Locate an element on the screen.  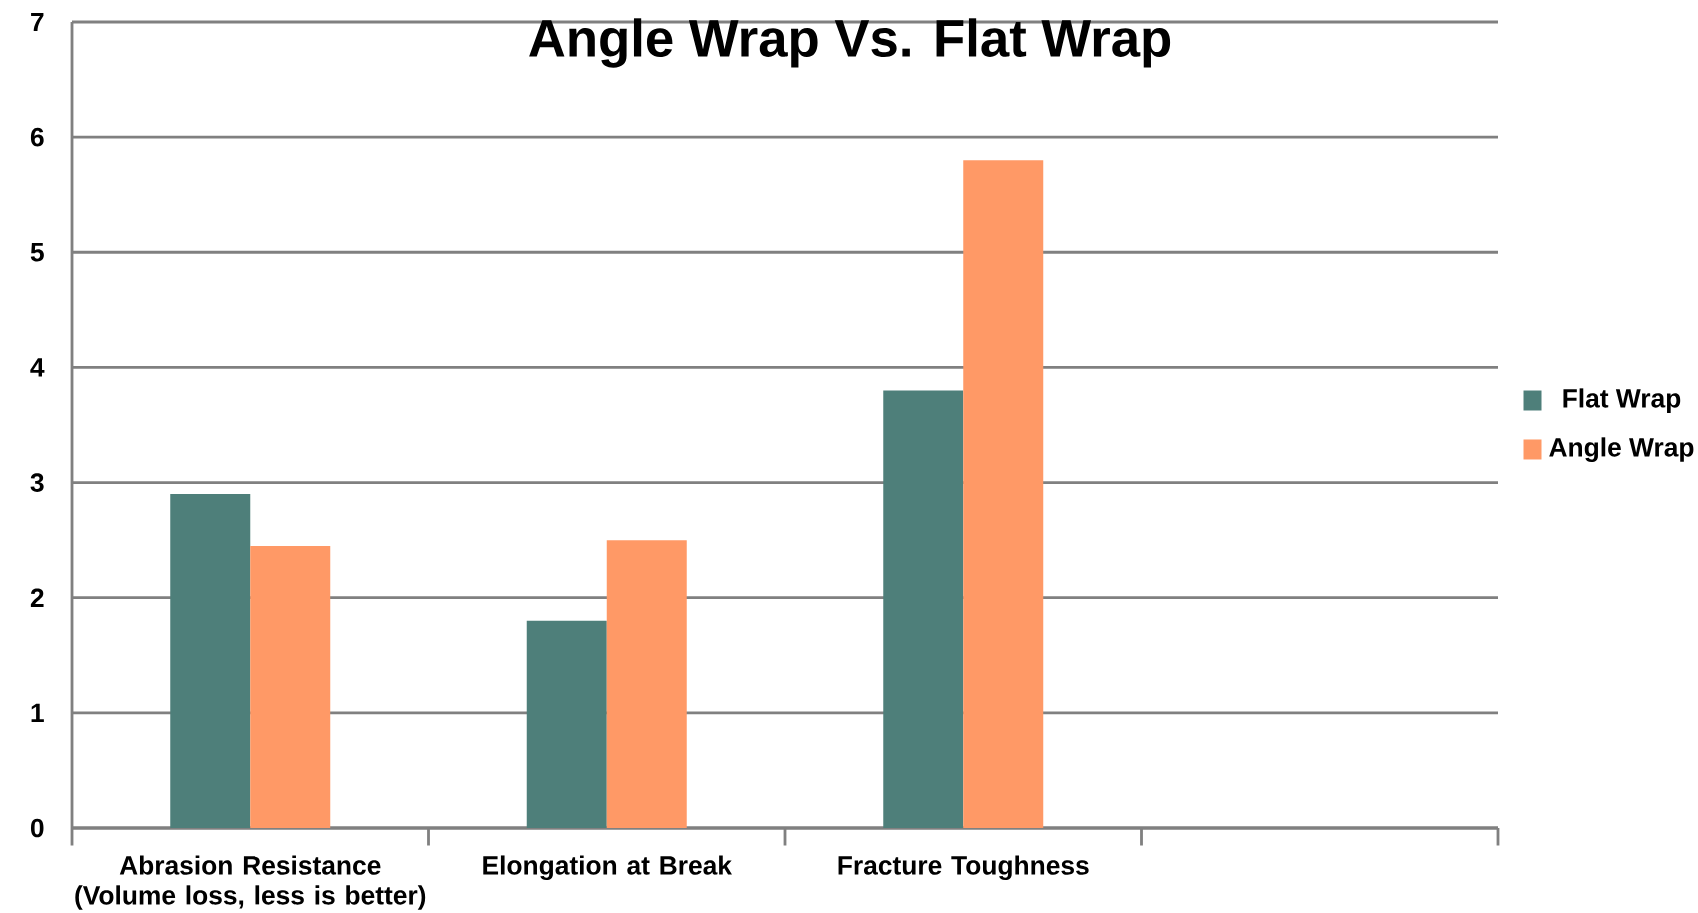
legend-label: Flat Wrap is located at coordinates (1622, 400).